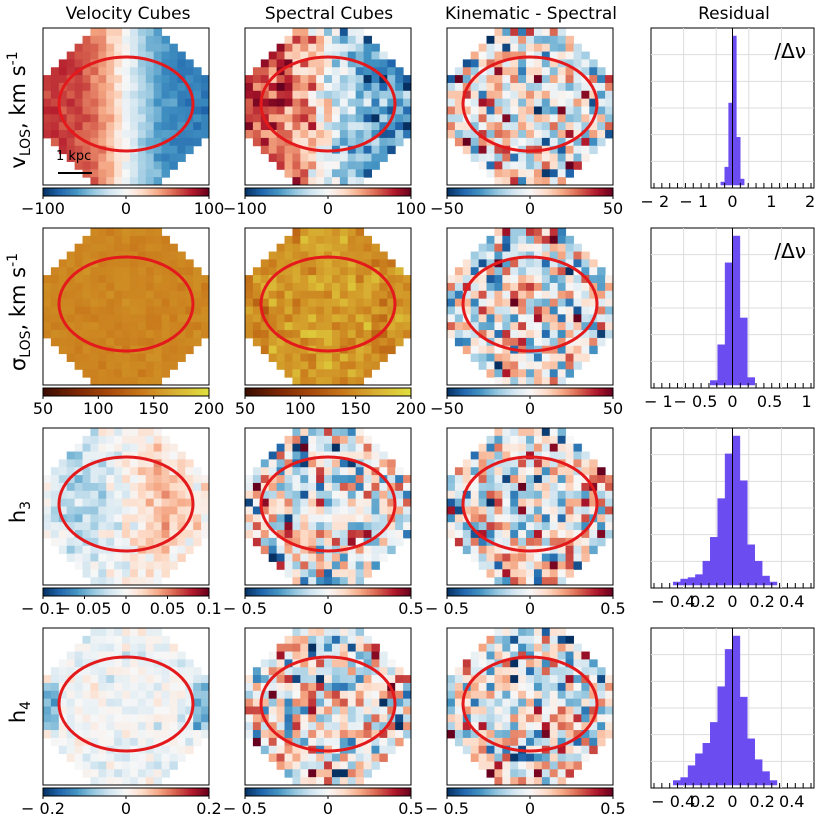  I want to click on colorbar-tick-label: 150, so click(355, 408).